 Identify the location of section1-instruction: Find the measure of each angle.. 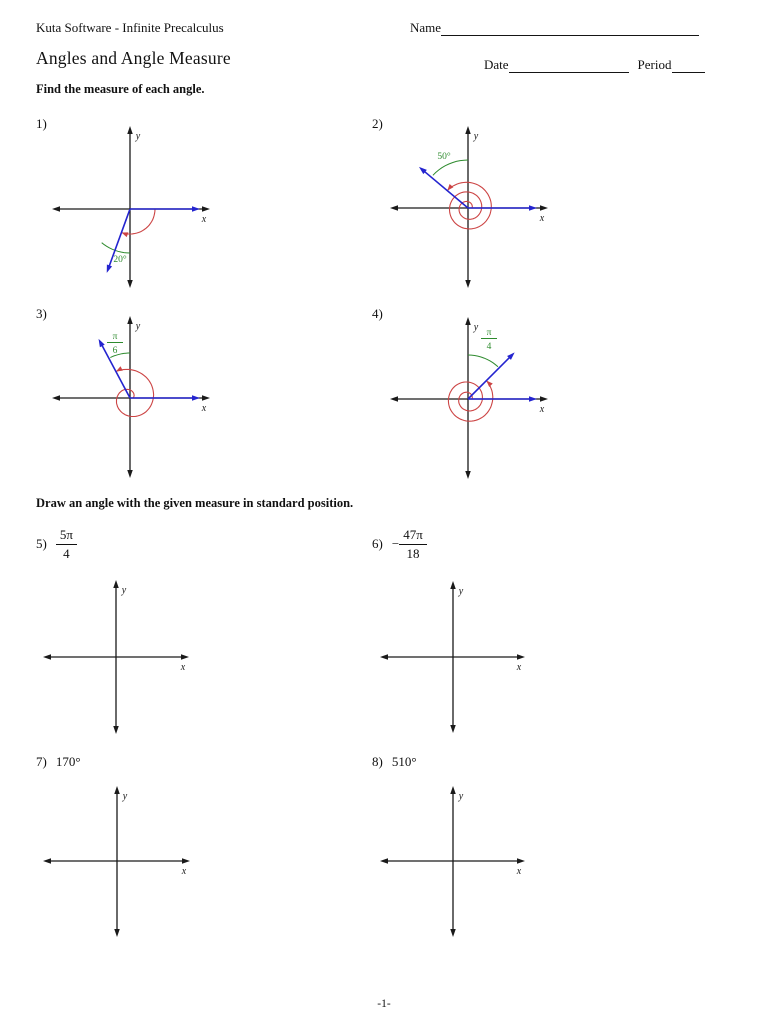
(120, 89).